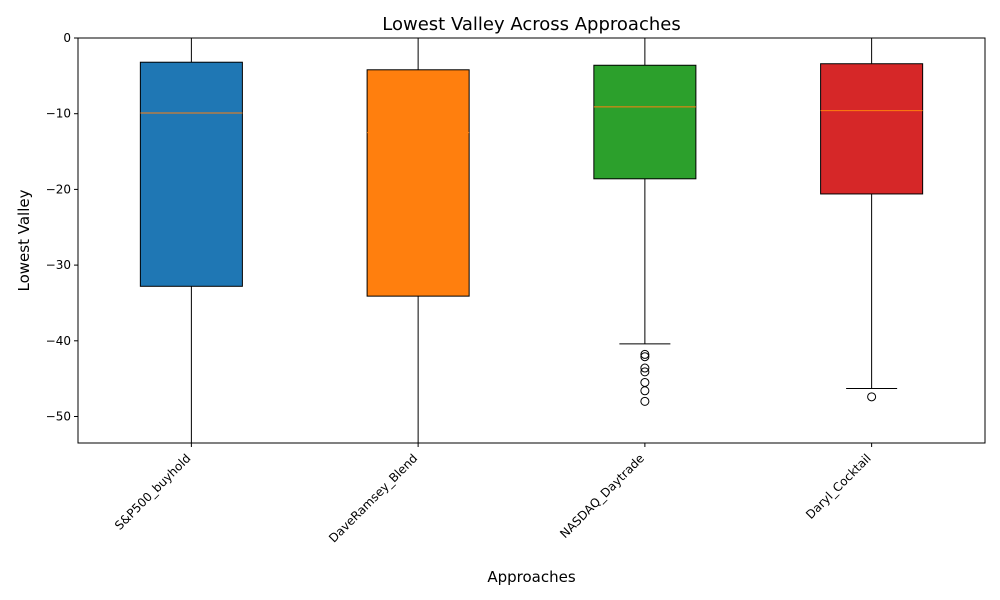  I want to click on y-tick-label: −50, so click(58, 417).